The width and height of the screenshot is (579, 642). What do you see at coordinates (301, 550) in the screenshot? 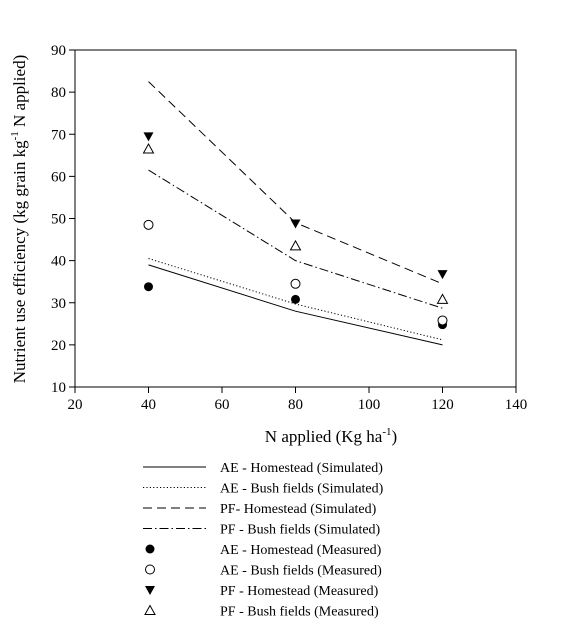
I see `legend-label: AE - Homestead (Measured)` at bounding box center [301, 550].